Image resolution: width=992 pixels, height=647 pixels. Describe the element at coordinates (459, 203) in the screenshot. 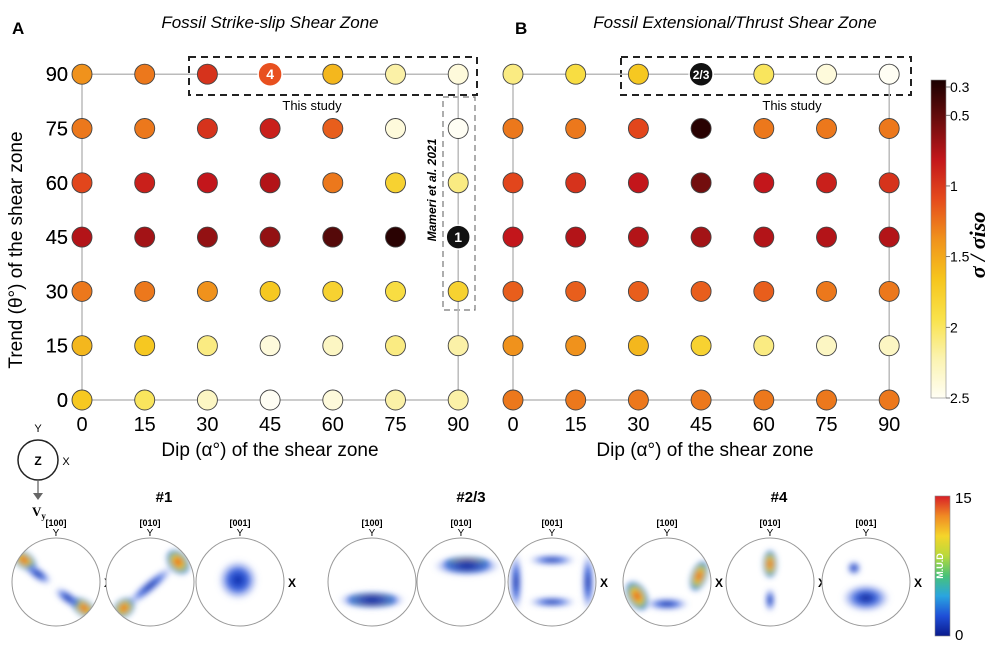

I see `panel-a-mameri-box` at that location.